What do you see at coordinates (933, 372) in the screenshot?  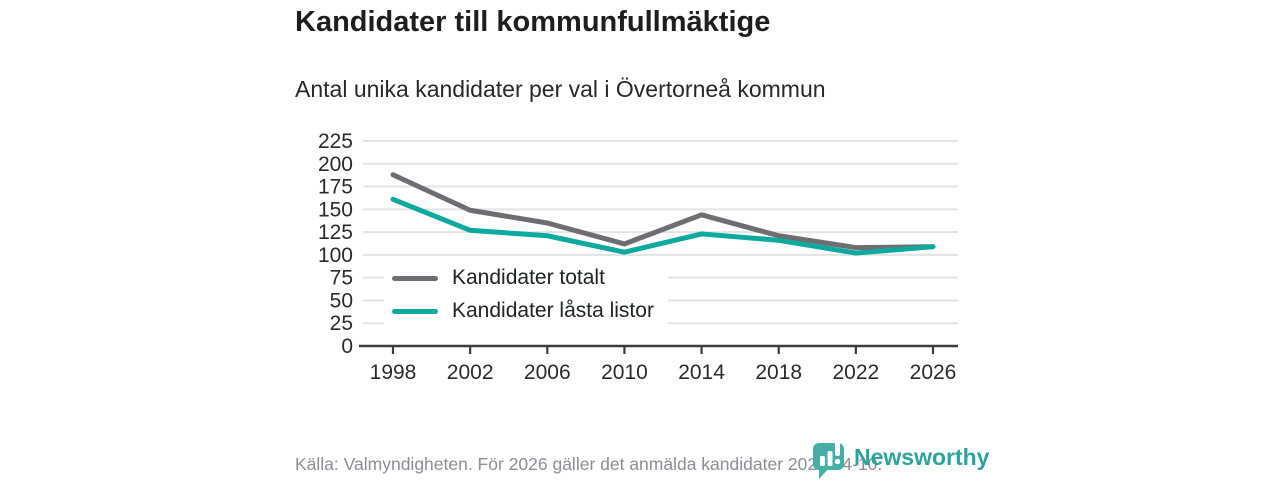 I see `x-axis-tick-label: 2026` at bounding box center [933, 372].